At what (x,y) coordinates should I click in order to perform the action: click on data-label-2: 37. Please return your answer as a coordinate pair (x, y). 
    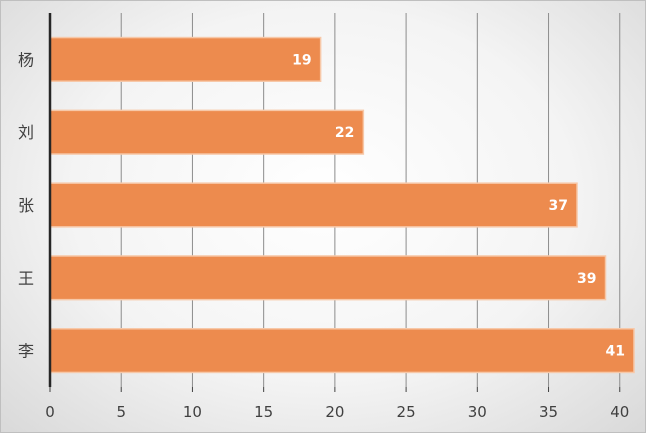
    Looking at the image, I should click on (558, 206).